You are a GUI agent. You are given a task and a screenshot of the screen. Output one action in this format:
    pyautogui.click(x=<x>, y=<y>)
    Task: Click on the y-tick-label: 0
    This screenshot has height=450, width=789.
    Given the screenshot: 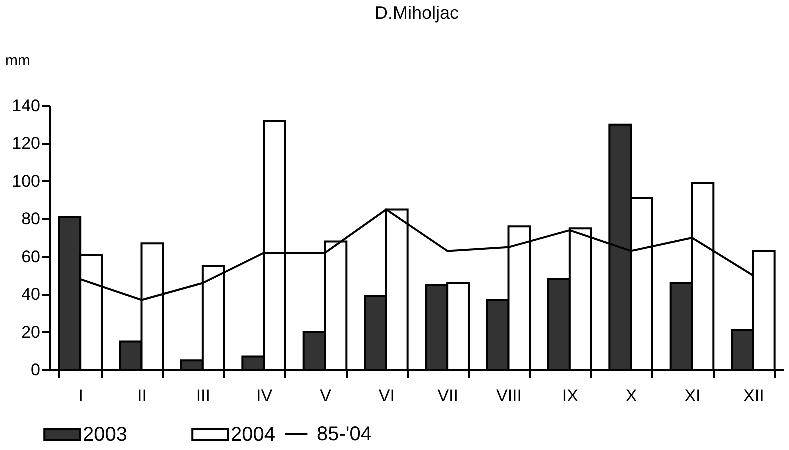 What is the action you would take?
    pyautogui.click(x=35, y=370)
    